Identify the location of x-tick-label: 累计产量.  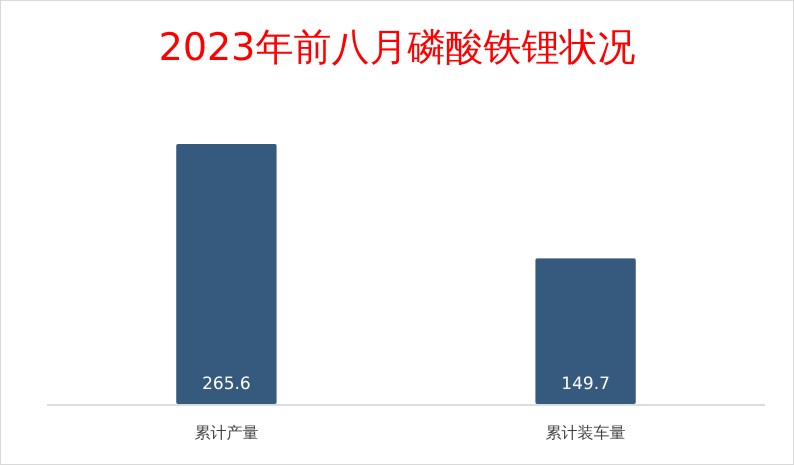
(226, 432).